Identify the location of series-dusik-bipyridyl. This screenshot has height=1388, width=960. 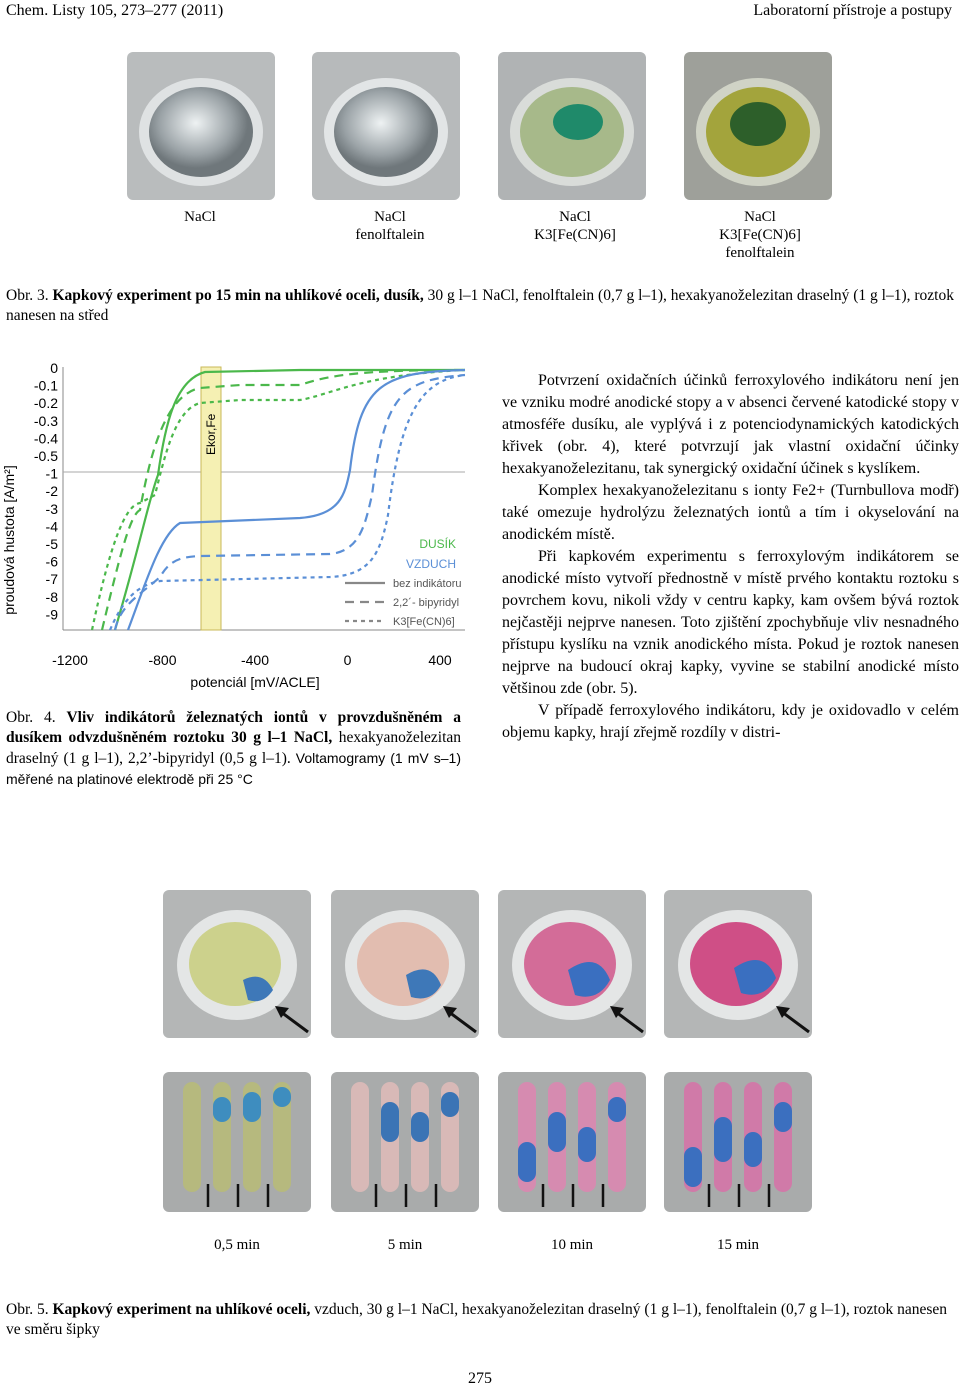
(283, 499).